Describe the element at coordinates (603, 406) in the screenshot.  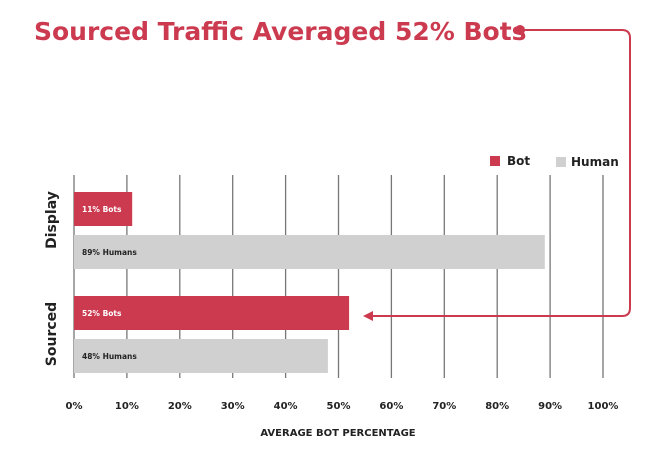
I see `x-tick-label: 100%` at that location.